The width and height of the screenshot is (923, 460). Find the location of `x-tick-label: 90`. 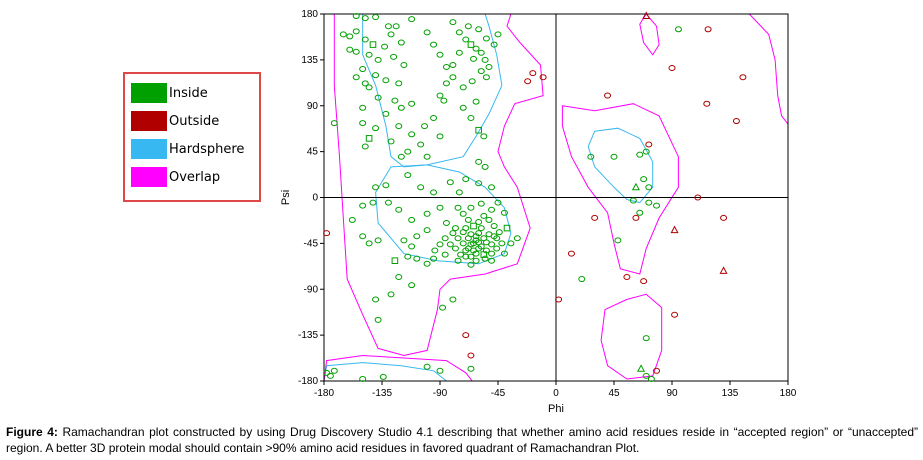

x-tick-label: 90 is located at coordinates (672, 393).